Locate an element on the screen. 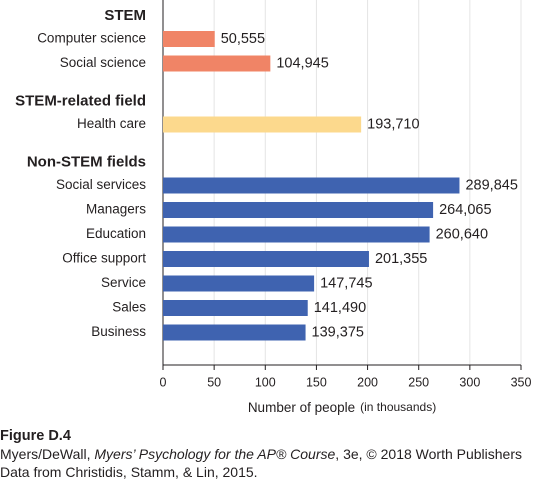  credit-title: Myers’ Psychology for the AP® Course is located at coordinates (215, 454).